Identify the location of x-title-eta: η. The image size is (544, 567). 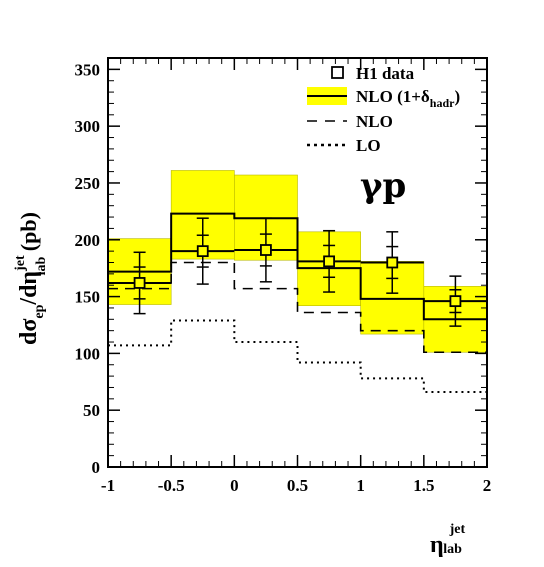
(437, 545).